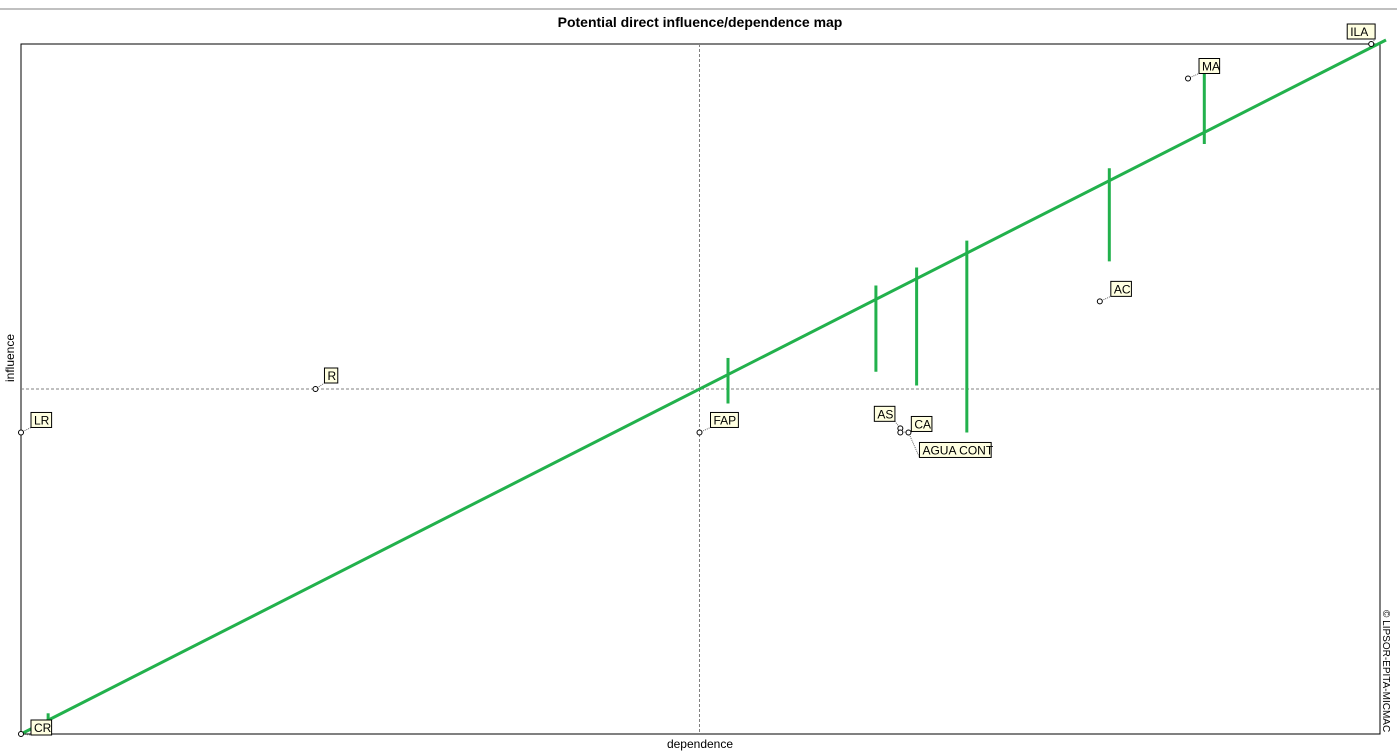 The image size is (1397, 751). Describe the element at coordinates (10, 358) in the screenshot. I see `y-axis-label: influence` at that location.